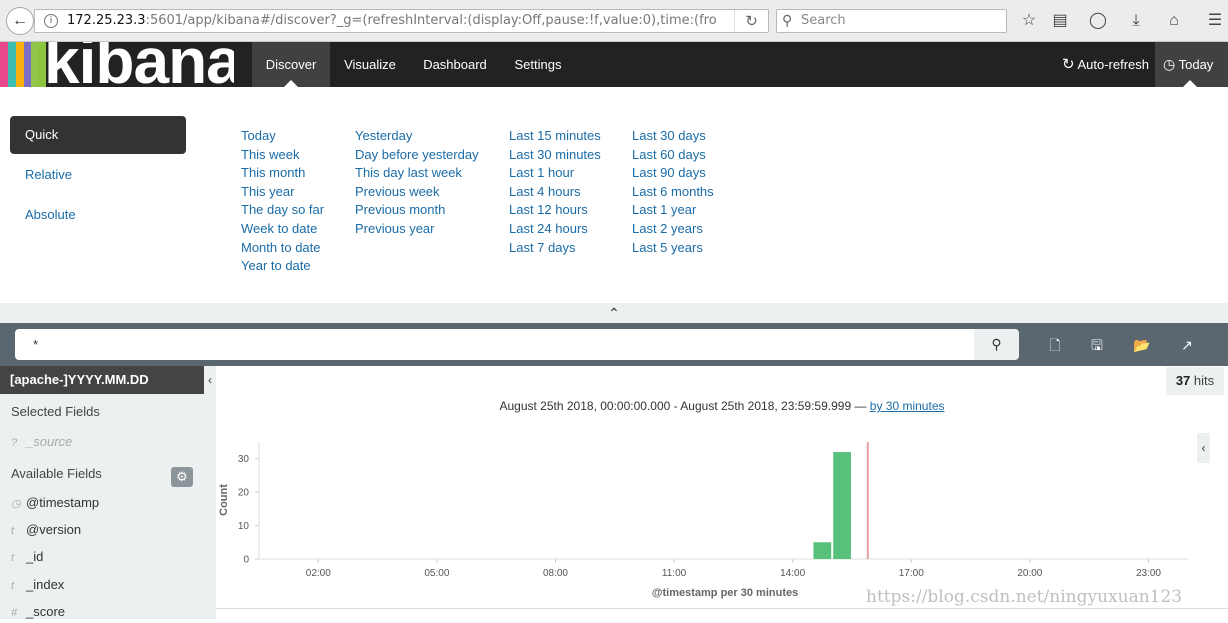 The height and width of the screenshot is (623, 1228). I want to click on tab-visualize: Visualize, so click(370, 64).